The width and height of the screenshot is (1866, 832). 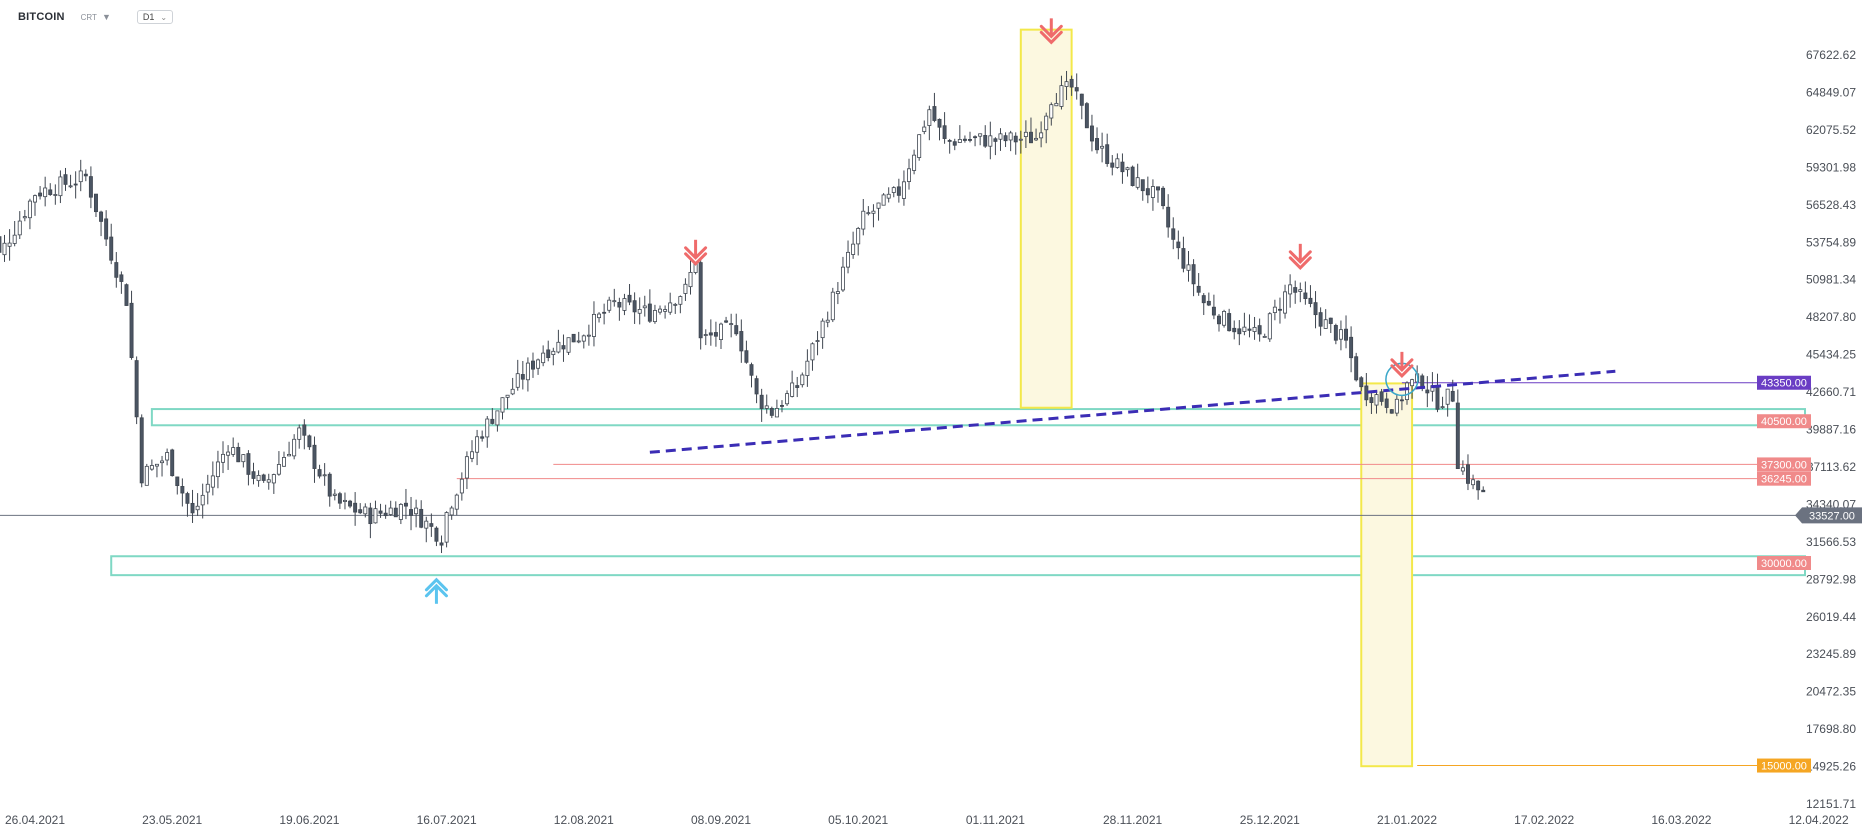 I want to click on trendline, so click(x=1132, y=411).